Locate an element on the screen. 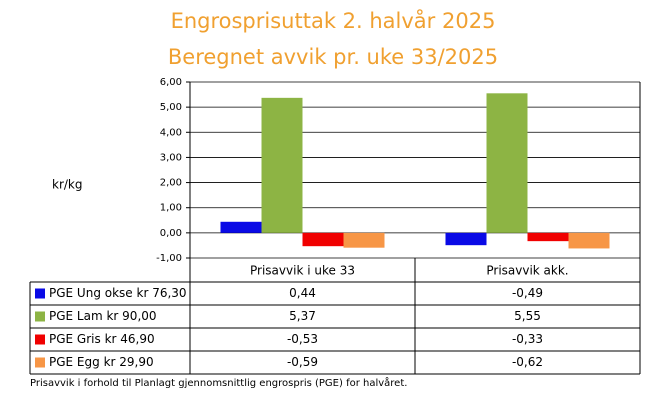 The image size is (667, 409). chart-title: Engrosprisuttak 2. halvår 2025 is located at coordinates (333, 20).